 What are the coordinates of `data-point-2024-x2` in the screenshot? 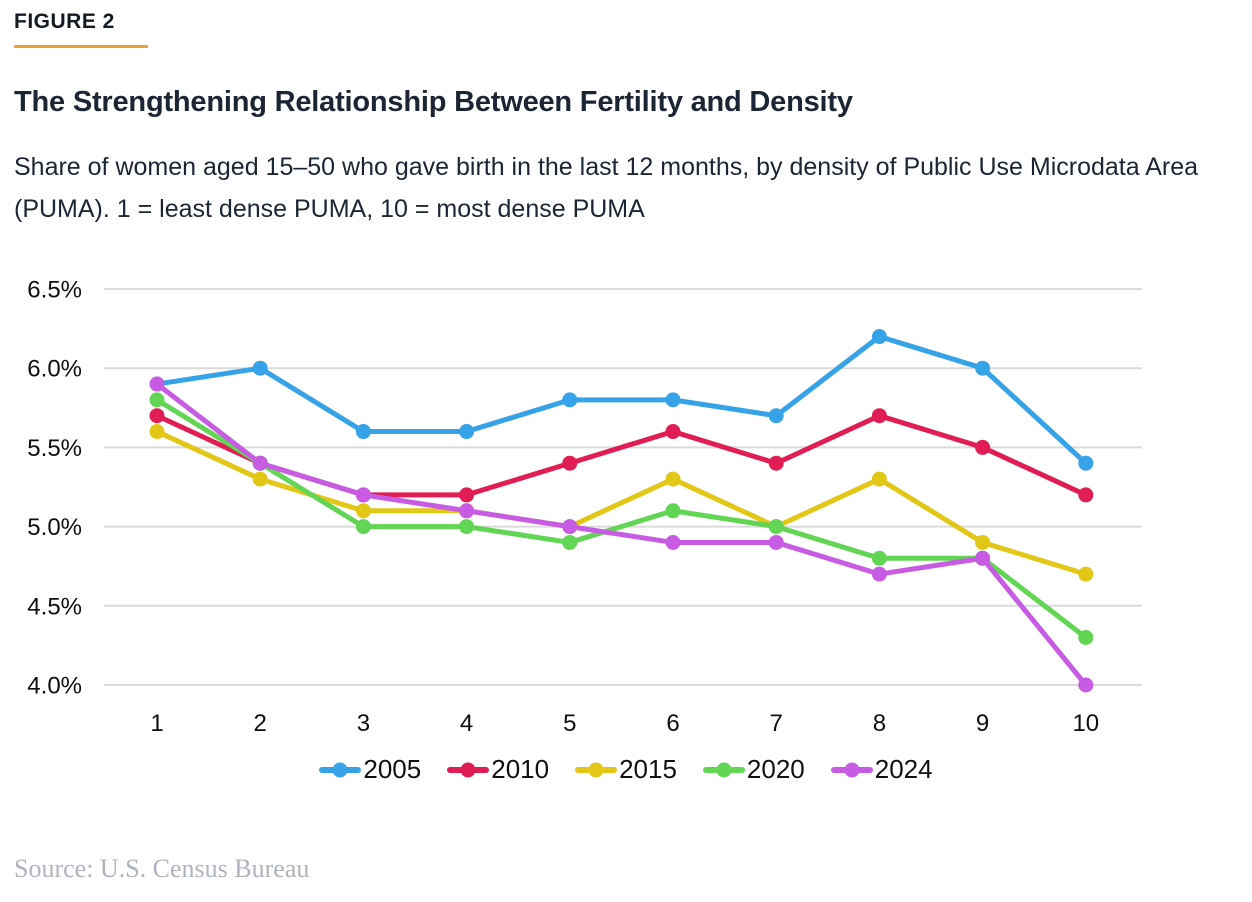 It's located at (260, 463).